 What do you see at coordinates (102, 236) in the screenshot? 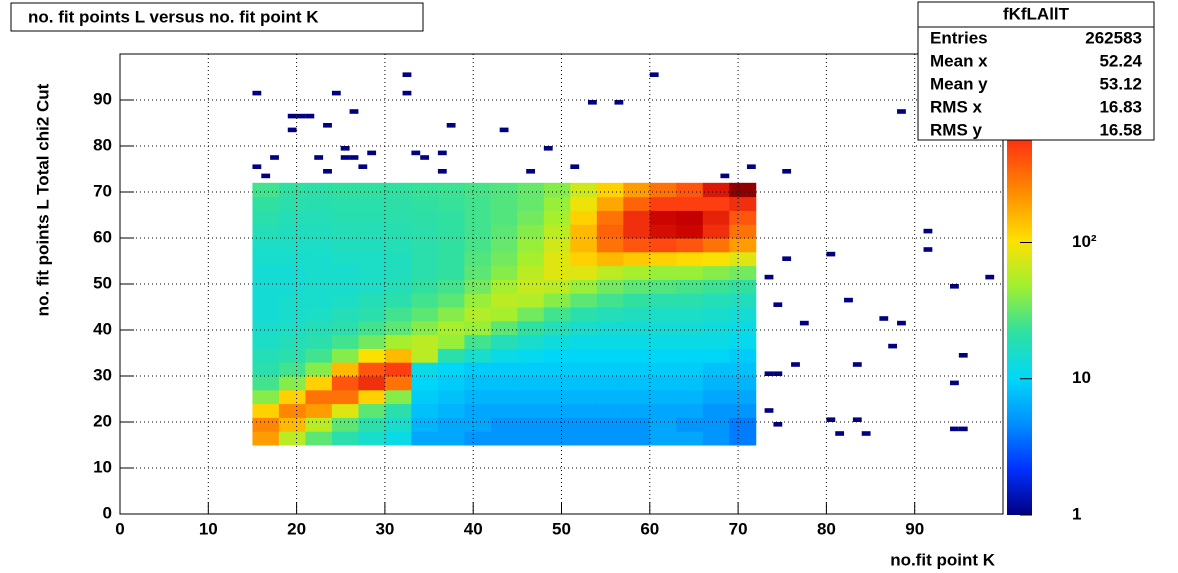
I see `y-tick-label: 60` at bounding box center [102, 236].